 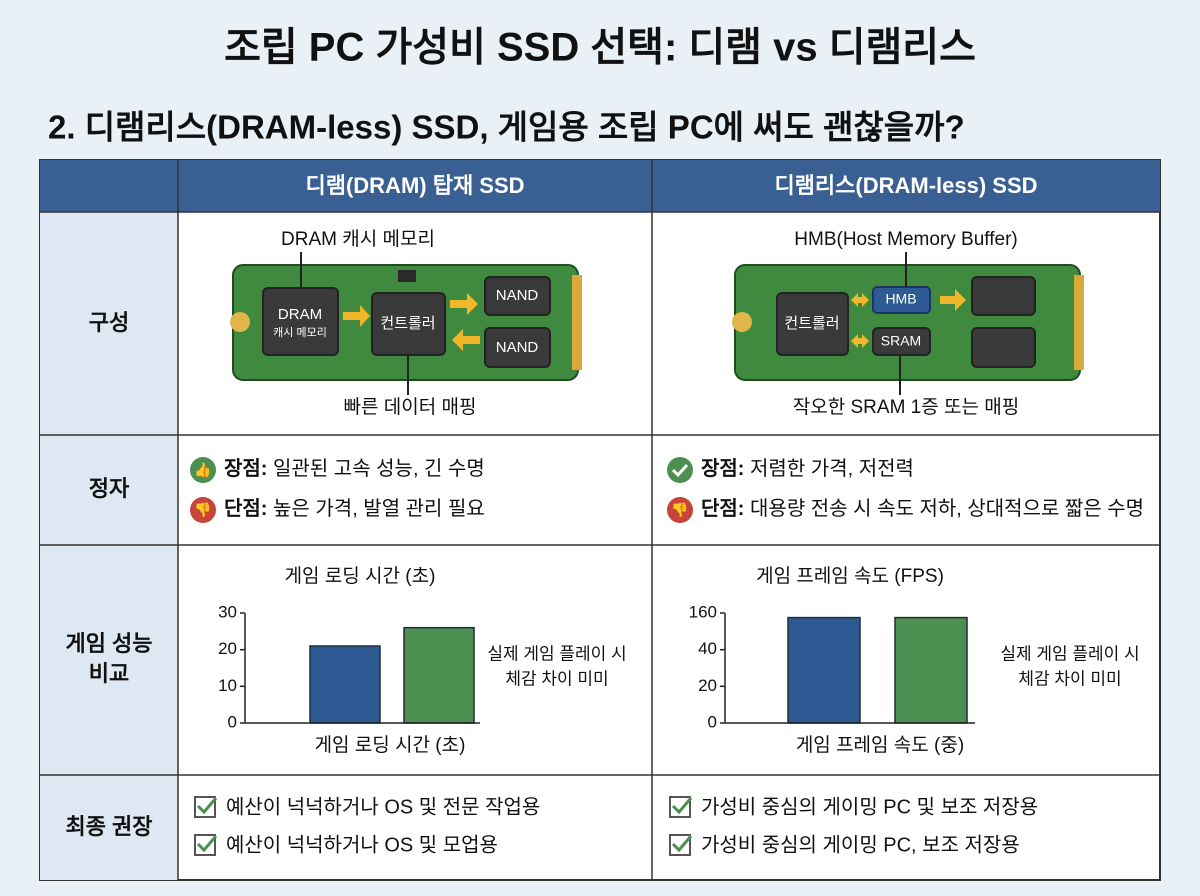 I want to click on row-label: 게임 성능, so click(x=108, y=643).